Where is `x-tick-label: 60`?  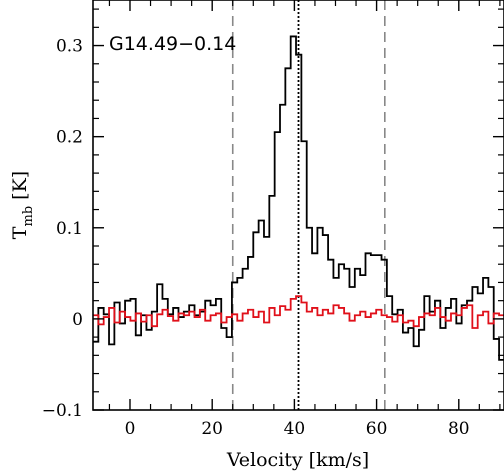
x-tick-label: 60 is located at coordinates (377, 429).